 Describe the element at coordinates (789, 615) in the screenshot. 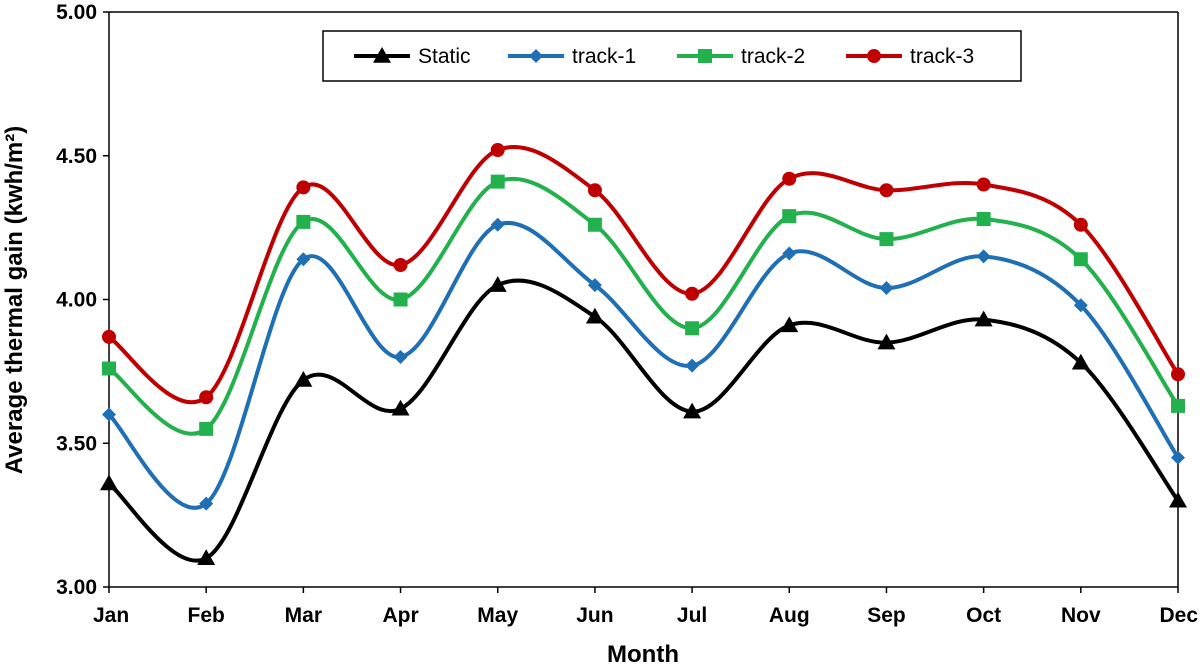

I see `x-tick-label: Aug` at that location.